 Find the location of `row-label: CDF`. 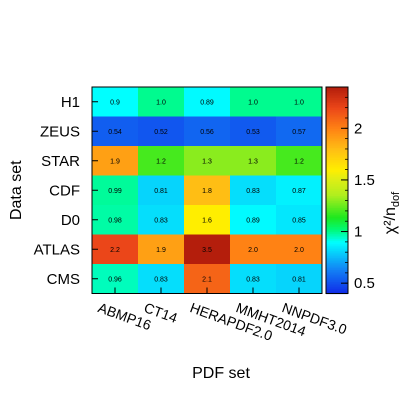

row-label: CDF is located at coordinates (64, 190).